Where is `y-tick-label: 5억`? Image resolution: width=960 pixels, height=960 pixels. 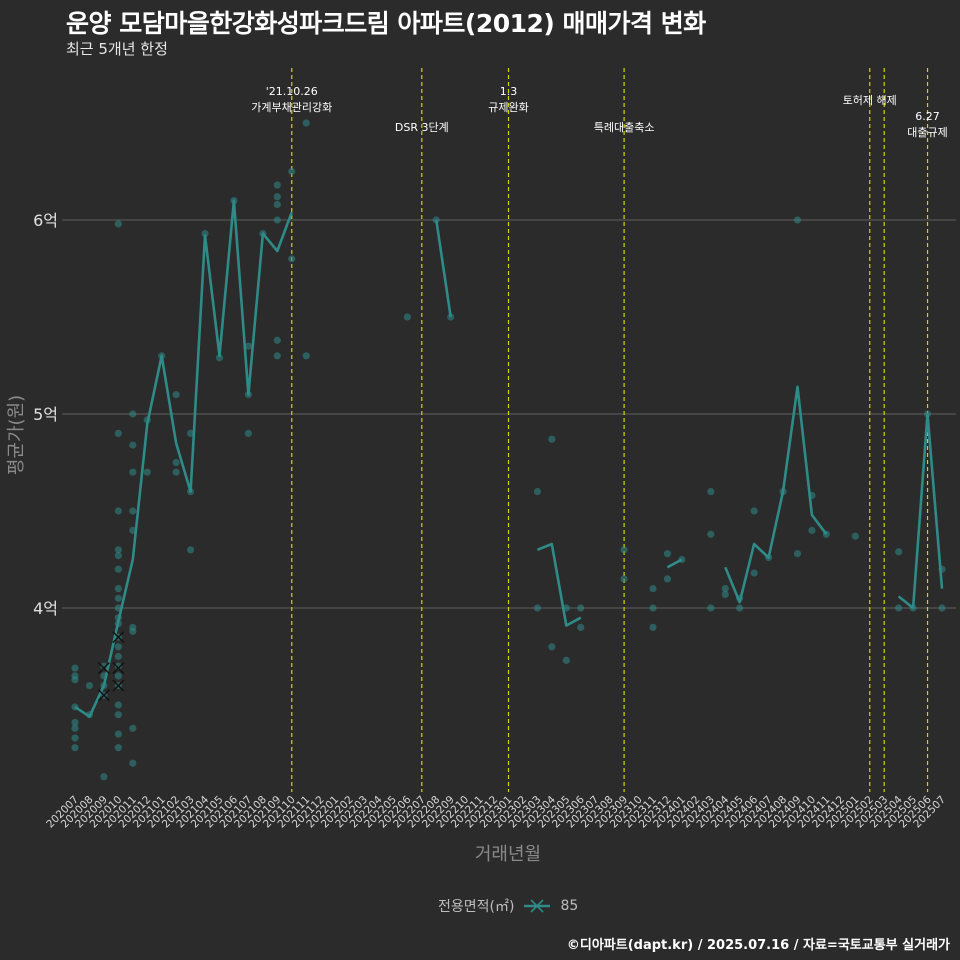 y-tick-label: 5억 is located at coordinates (45, 414).